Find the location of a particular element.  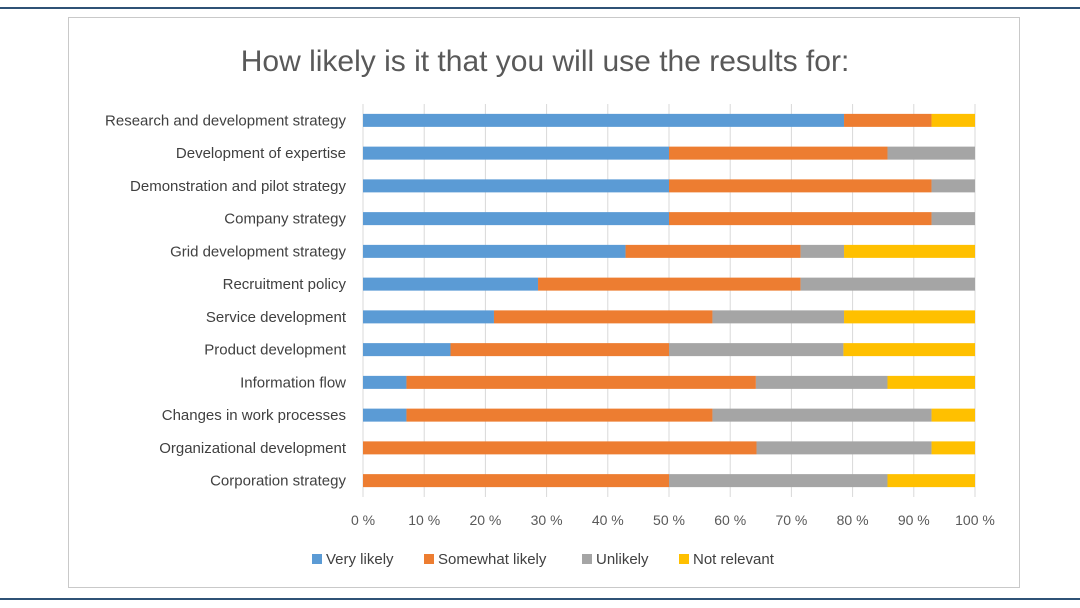

legend-label: Unlikely is located at coordinates (622, 559).